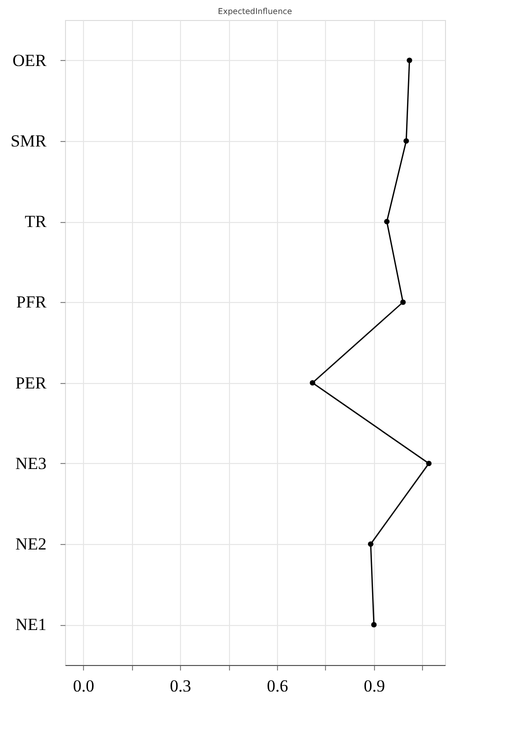 The image size is (532, 735). What do you see at coordinates (30, 544) in the screenshot?
I see `y-tick-label: NE2` at bounding box center [30, 544].